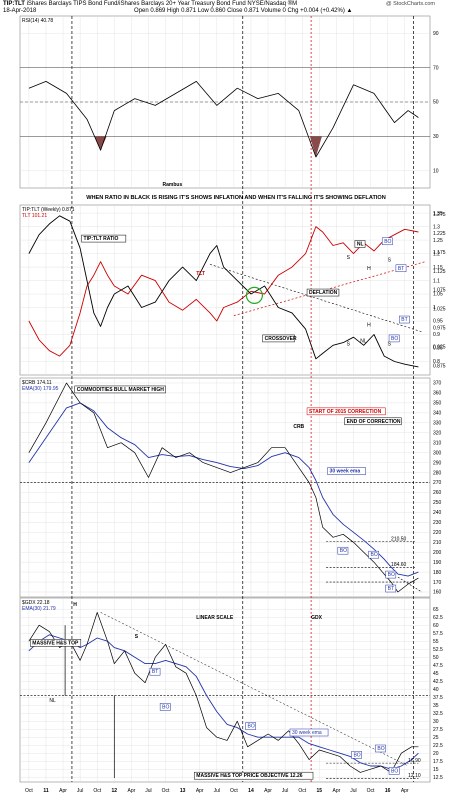 Image resolution: width=455 pixels, height=800 pixels. I want to click on annotation-label: 12.10, so click(414, 776).